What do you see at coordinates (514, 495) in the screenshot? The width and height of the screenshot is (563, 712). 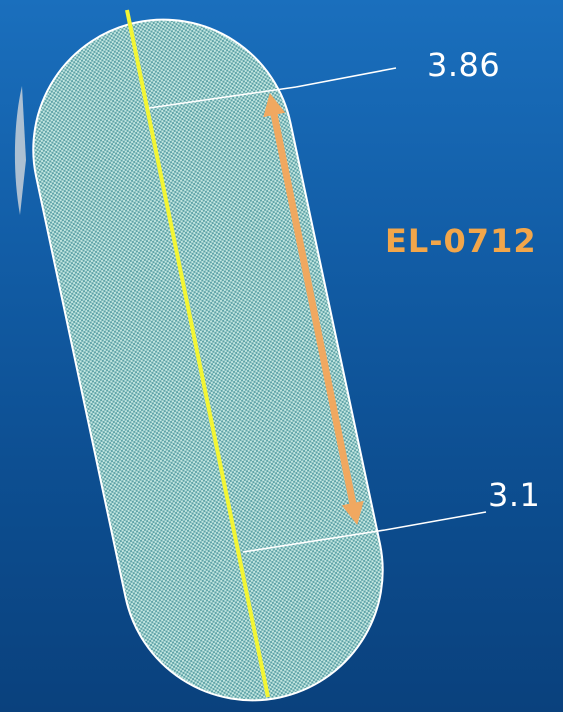 I see `bottom-value-label: 3.1` at bounding box center [514, 495].